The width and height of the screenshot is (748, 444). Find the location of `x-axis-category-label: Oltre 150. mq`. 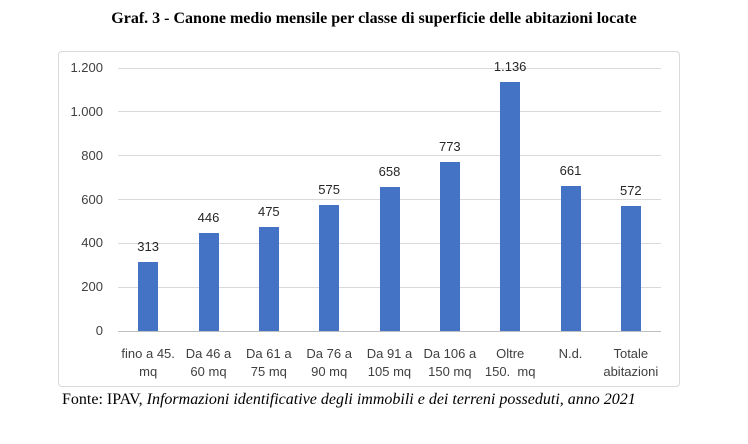

x-axis-category-label: Oltre 150. mq is located at coordinates (510, 362).